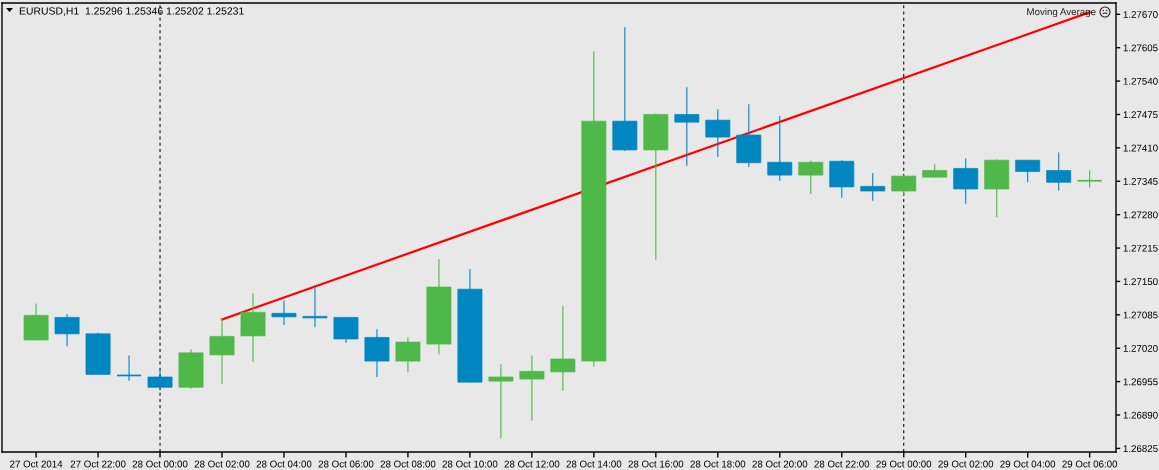  I want to click on x-tick-label: 28 Oct 04:00, so click(284, 464).